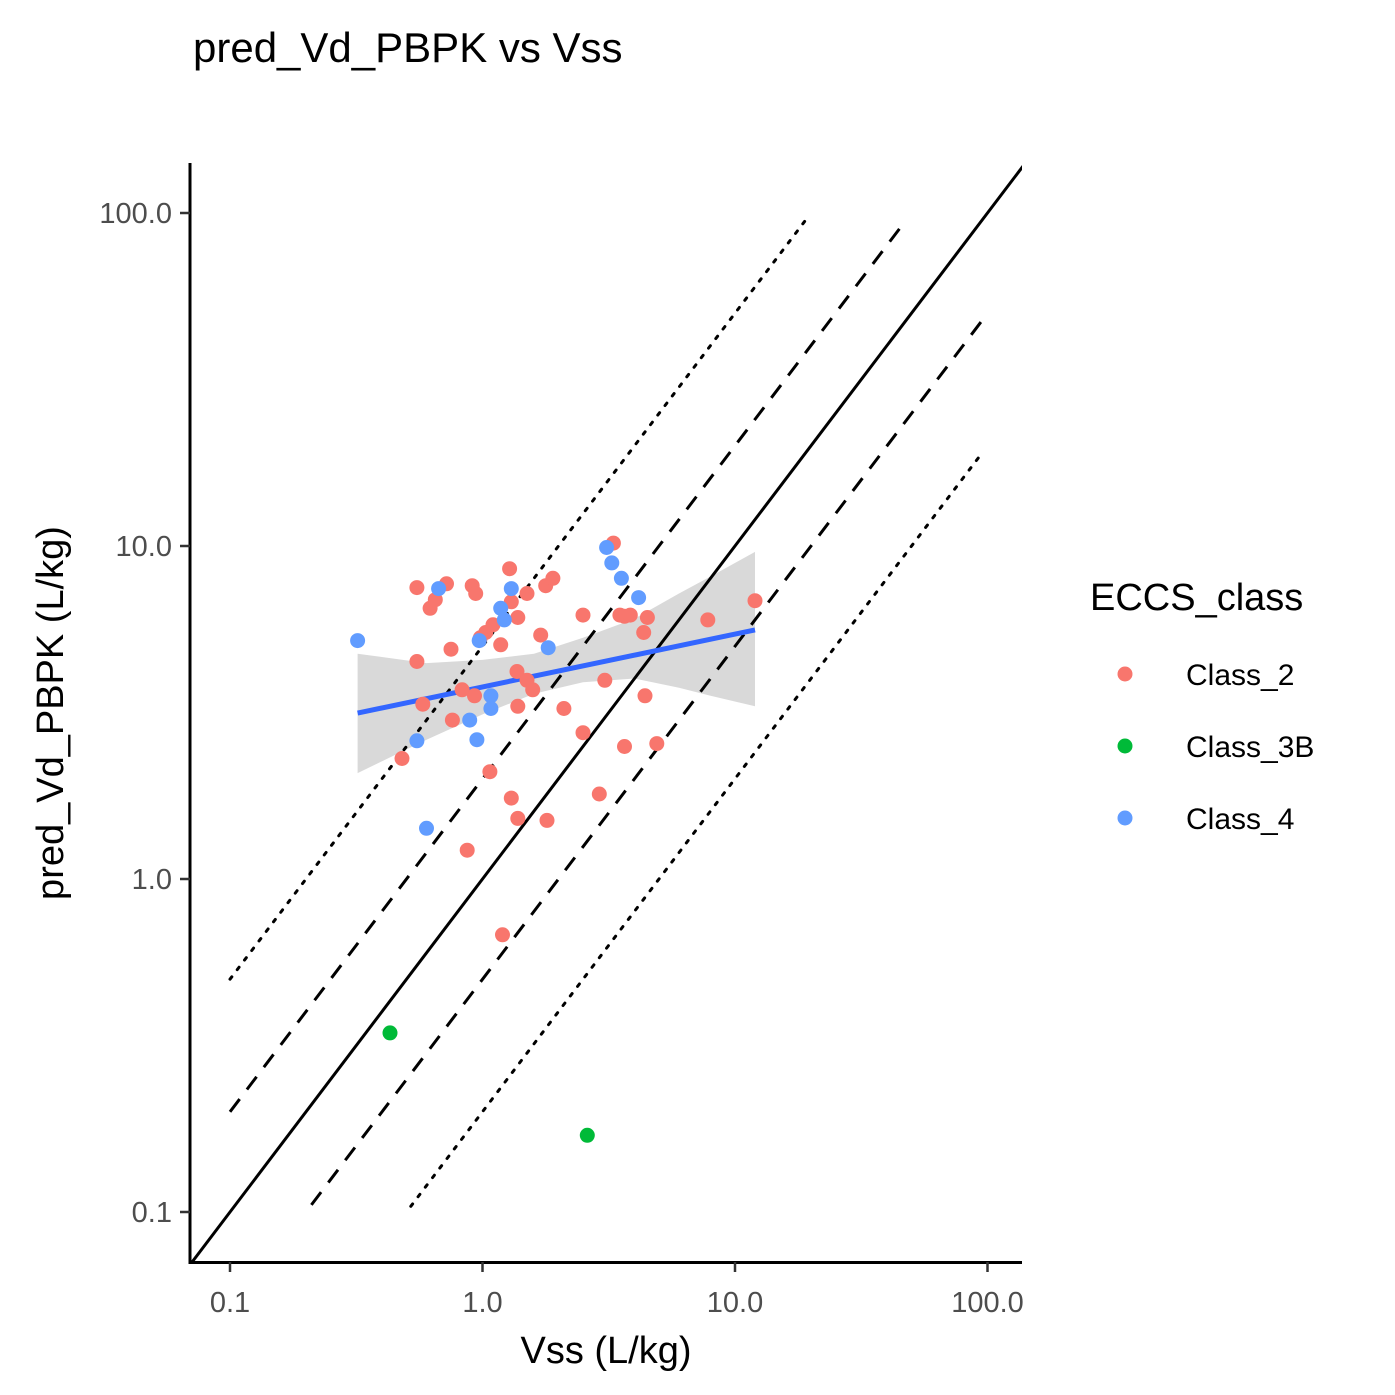 Image resolution: width=1395 pixels, height=1395 pixels. What do you see at coordinates (152, 880) in the screenshot?
I see `y-tick-label: 1.0` at bounding box center [152, 880].